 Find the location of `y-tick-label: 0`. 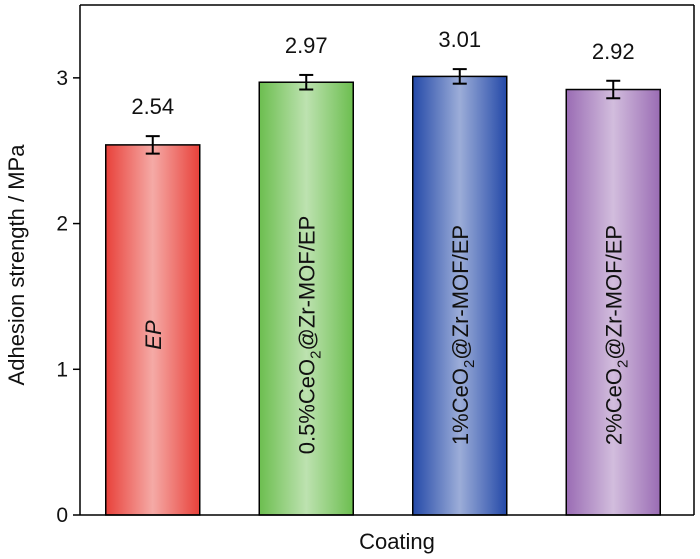

y-tick-label: 0 is located at coordinates (62, 515).